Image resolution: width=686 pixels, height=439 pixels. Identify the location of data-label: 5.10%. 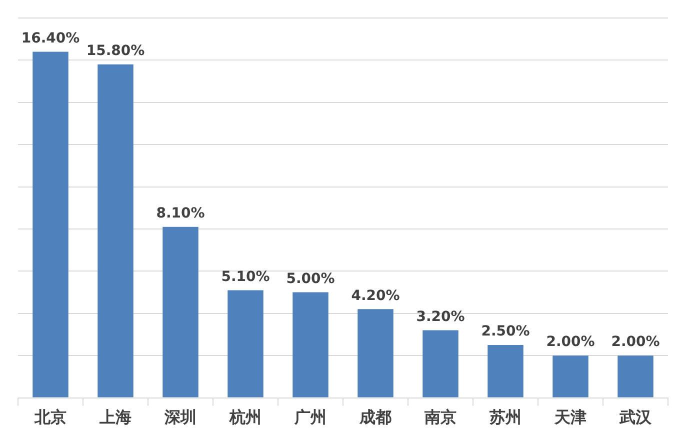
(245, 276).